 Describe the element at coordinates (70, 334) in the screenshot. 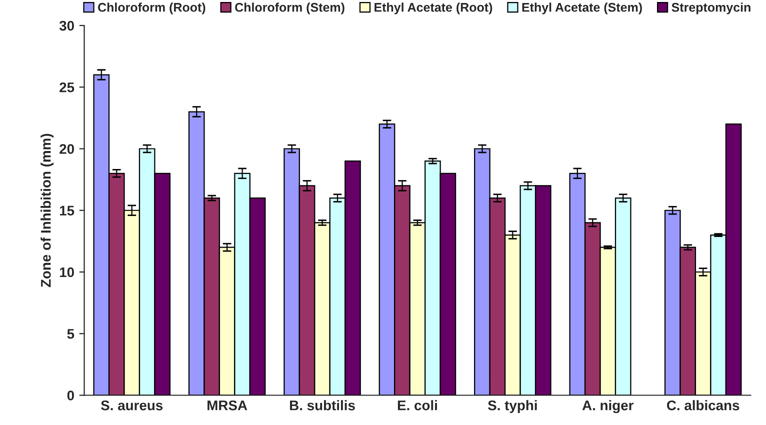

I see `y-tick-label: 5` at that location.